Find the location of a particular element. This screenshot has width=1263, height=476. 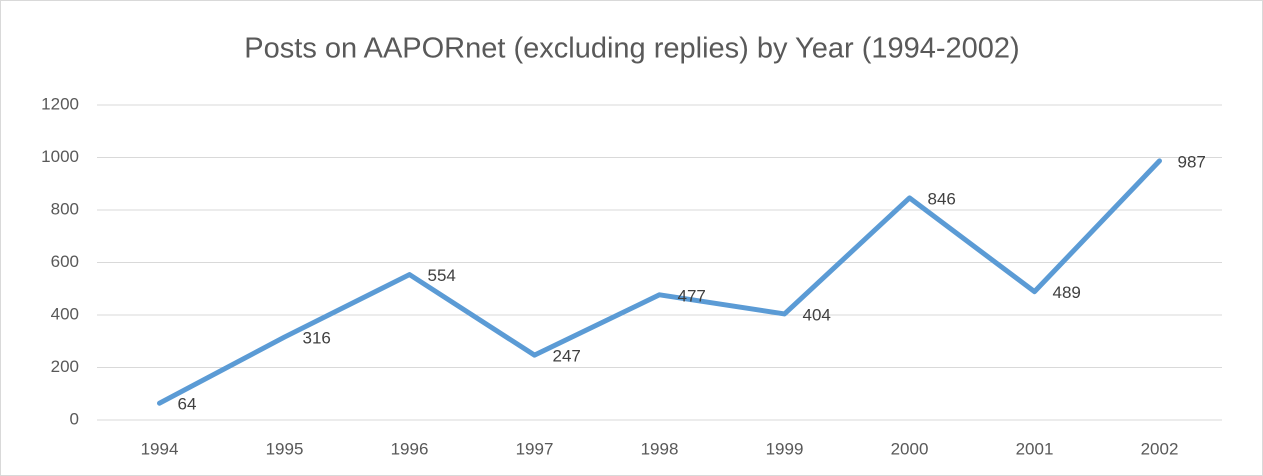

y-tick-label: 1000 is located at coordinates (60, 156).